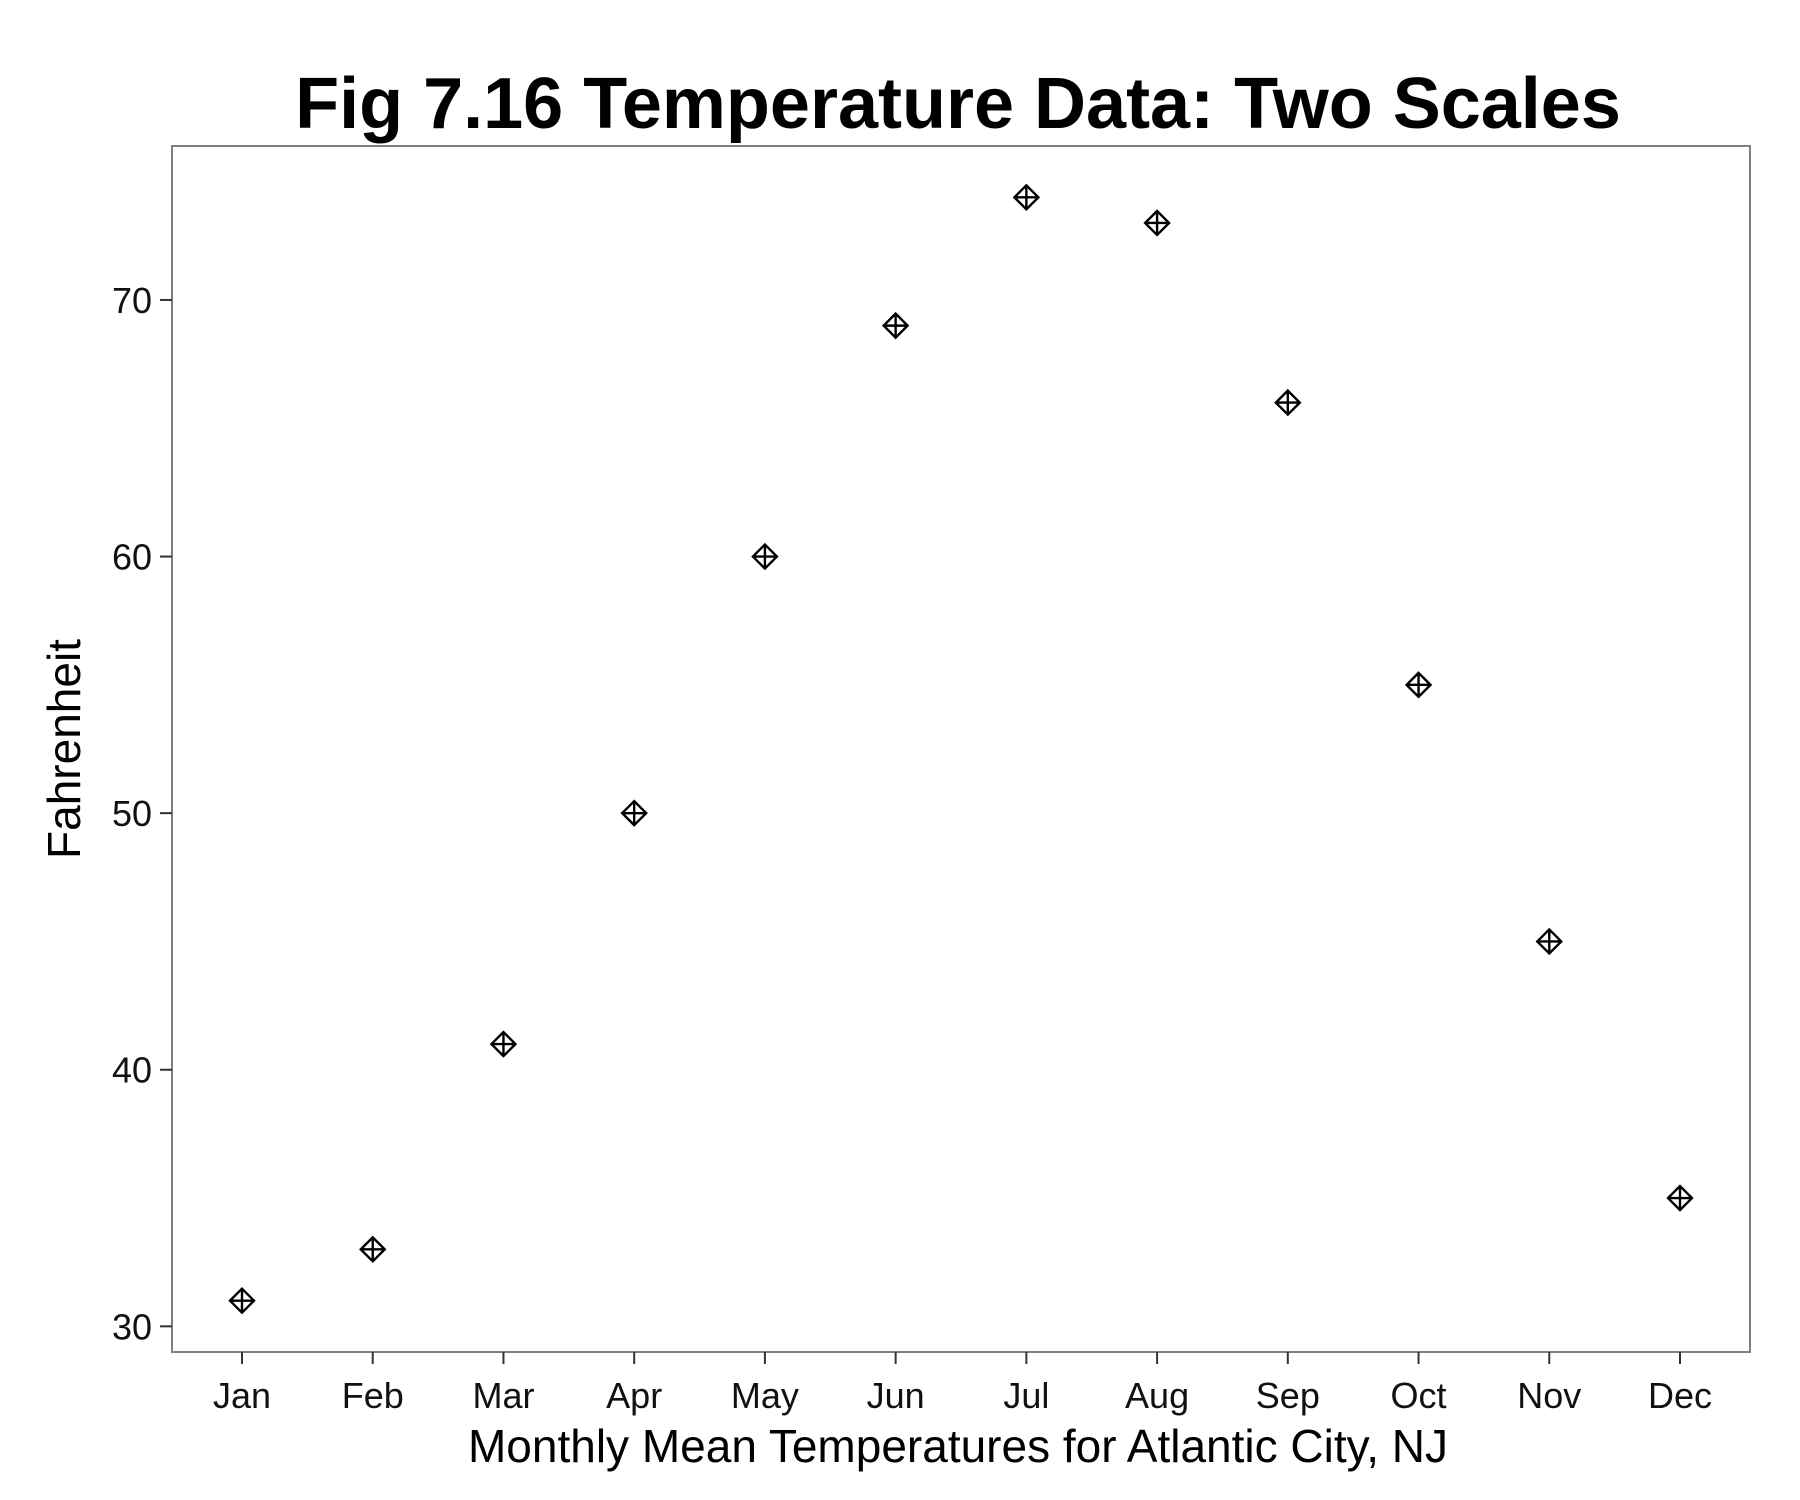 This screenshot has height=1500, width=1800. I want to click on x-tick-label: May, so click(765, 1395).